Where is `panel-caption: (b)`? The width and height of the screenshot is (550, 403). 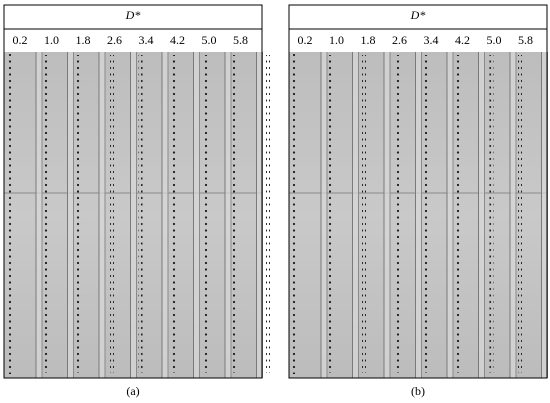
panel-caption: (b) is located at coordinates (418, 391).